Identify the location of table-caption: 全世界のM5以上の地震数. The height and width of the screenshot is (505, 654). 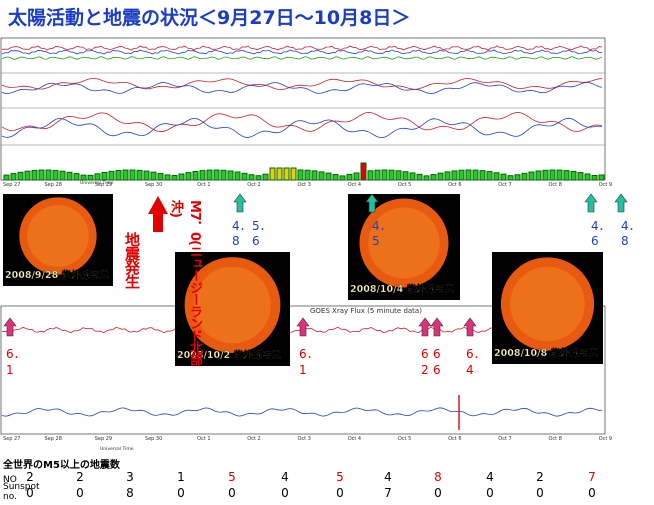
(61, 464).